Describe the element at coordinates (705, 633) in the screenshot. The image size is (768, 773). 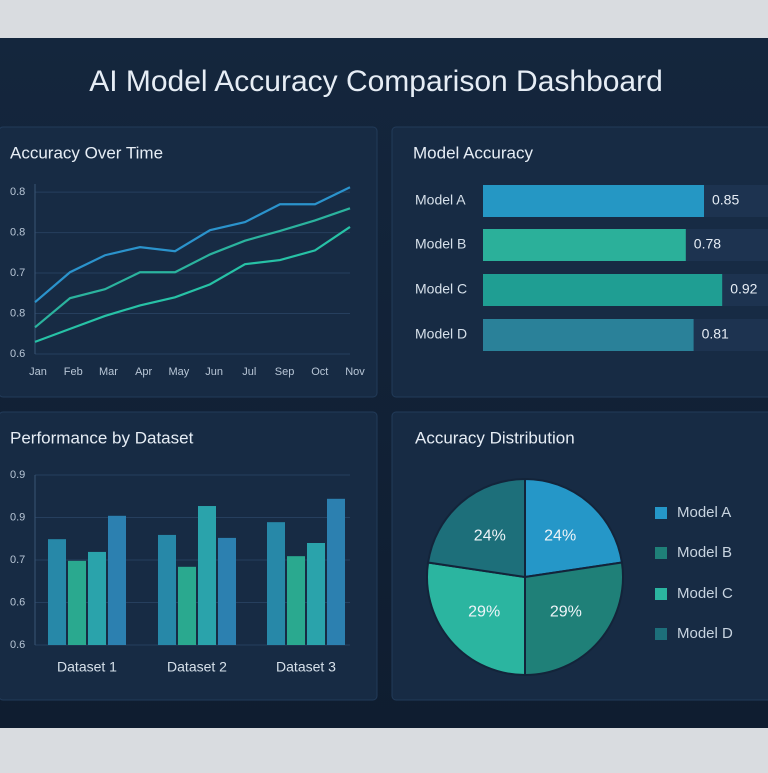
I see `legend-label: Model D` at that location.